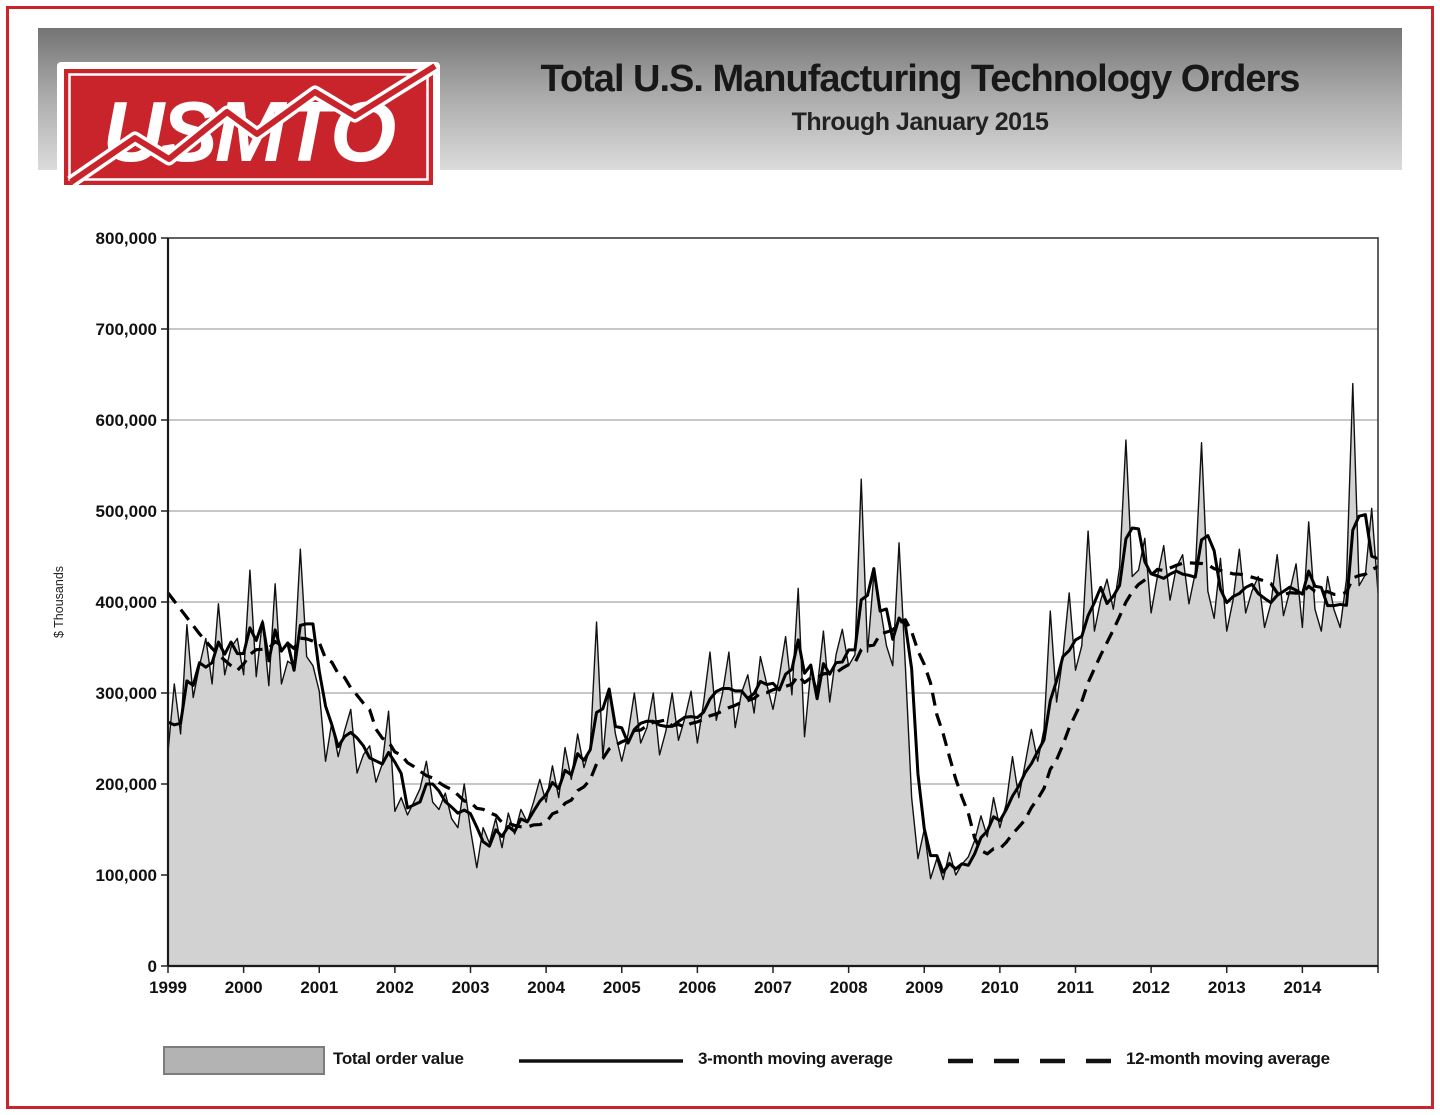 The height and width of the screenshot is (1115, 1440). I want to click on x-tick-label: 2011, so click(1075, 987).